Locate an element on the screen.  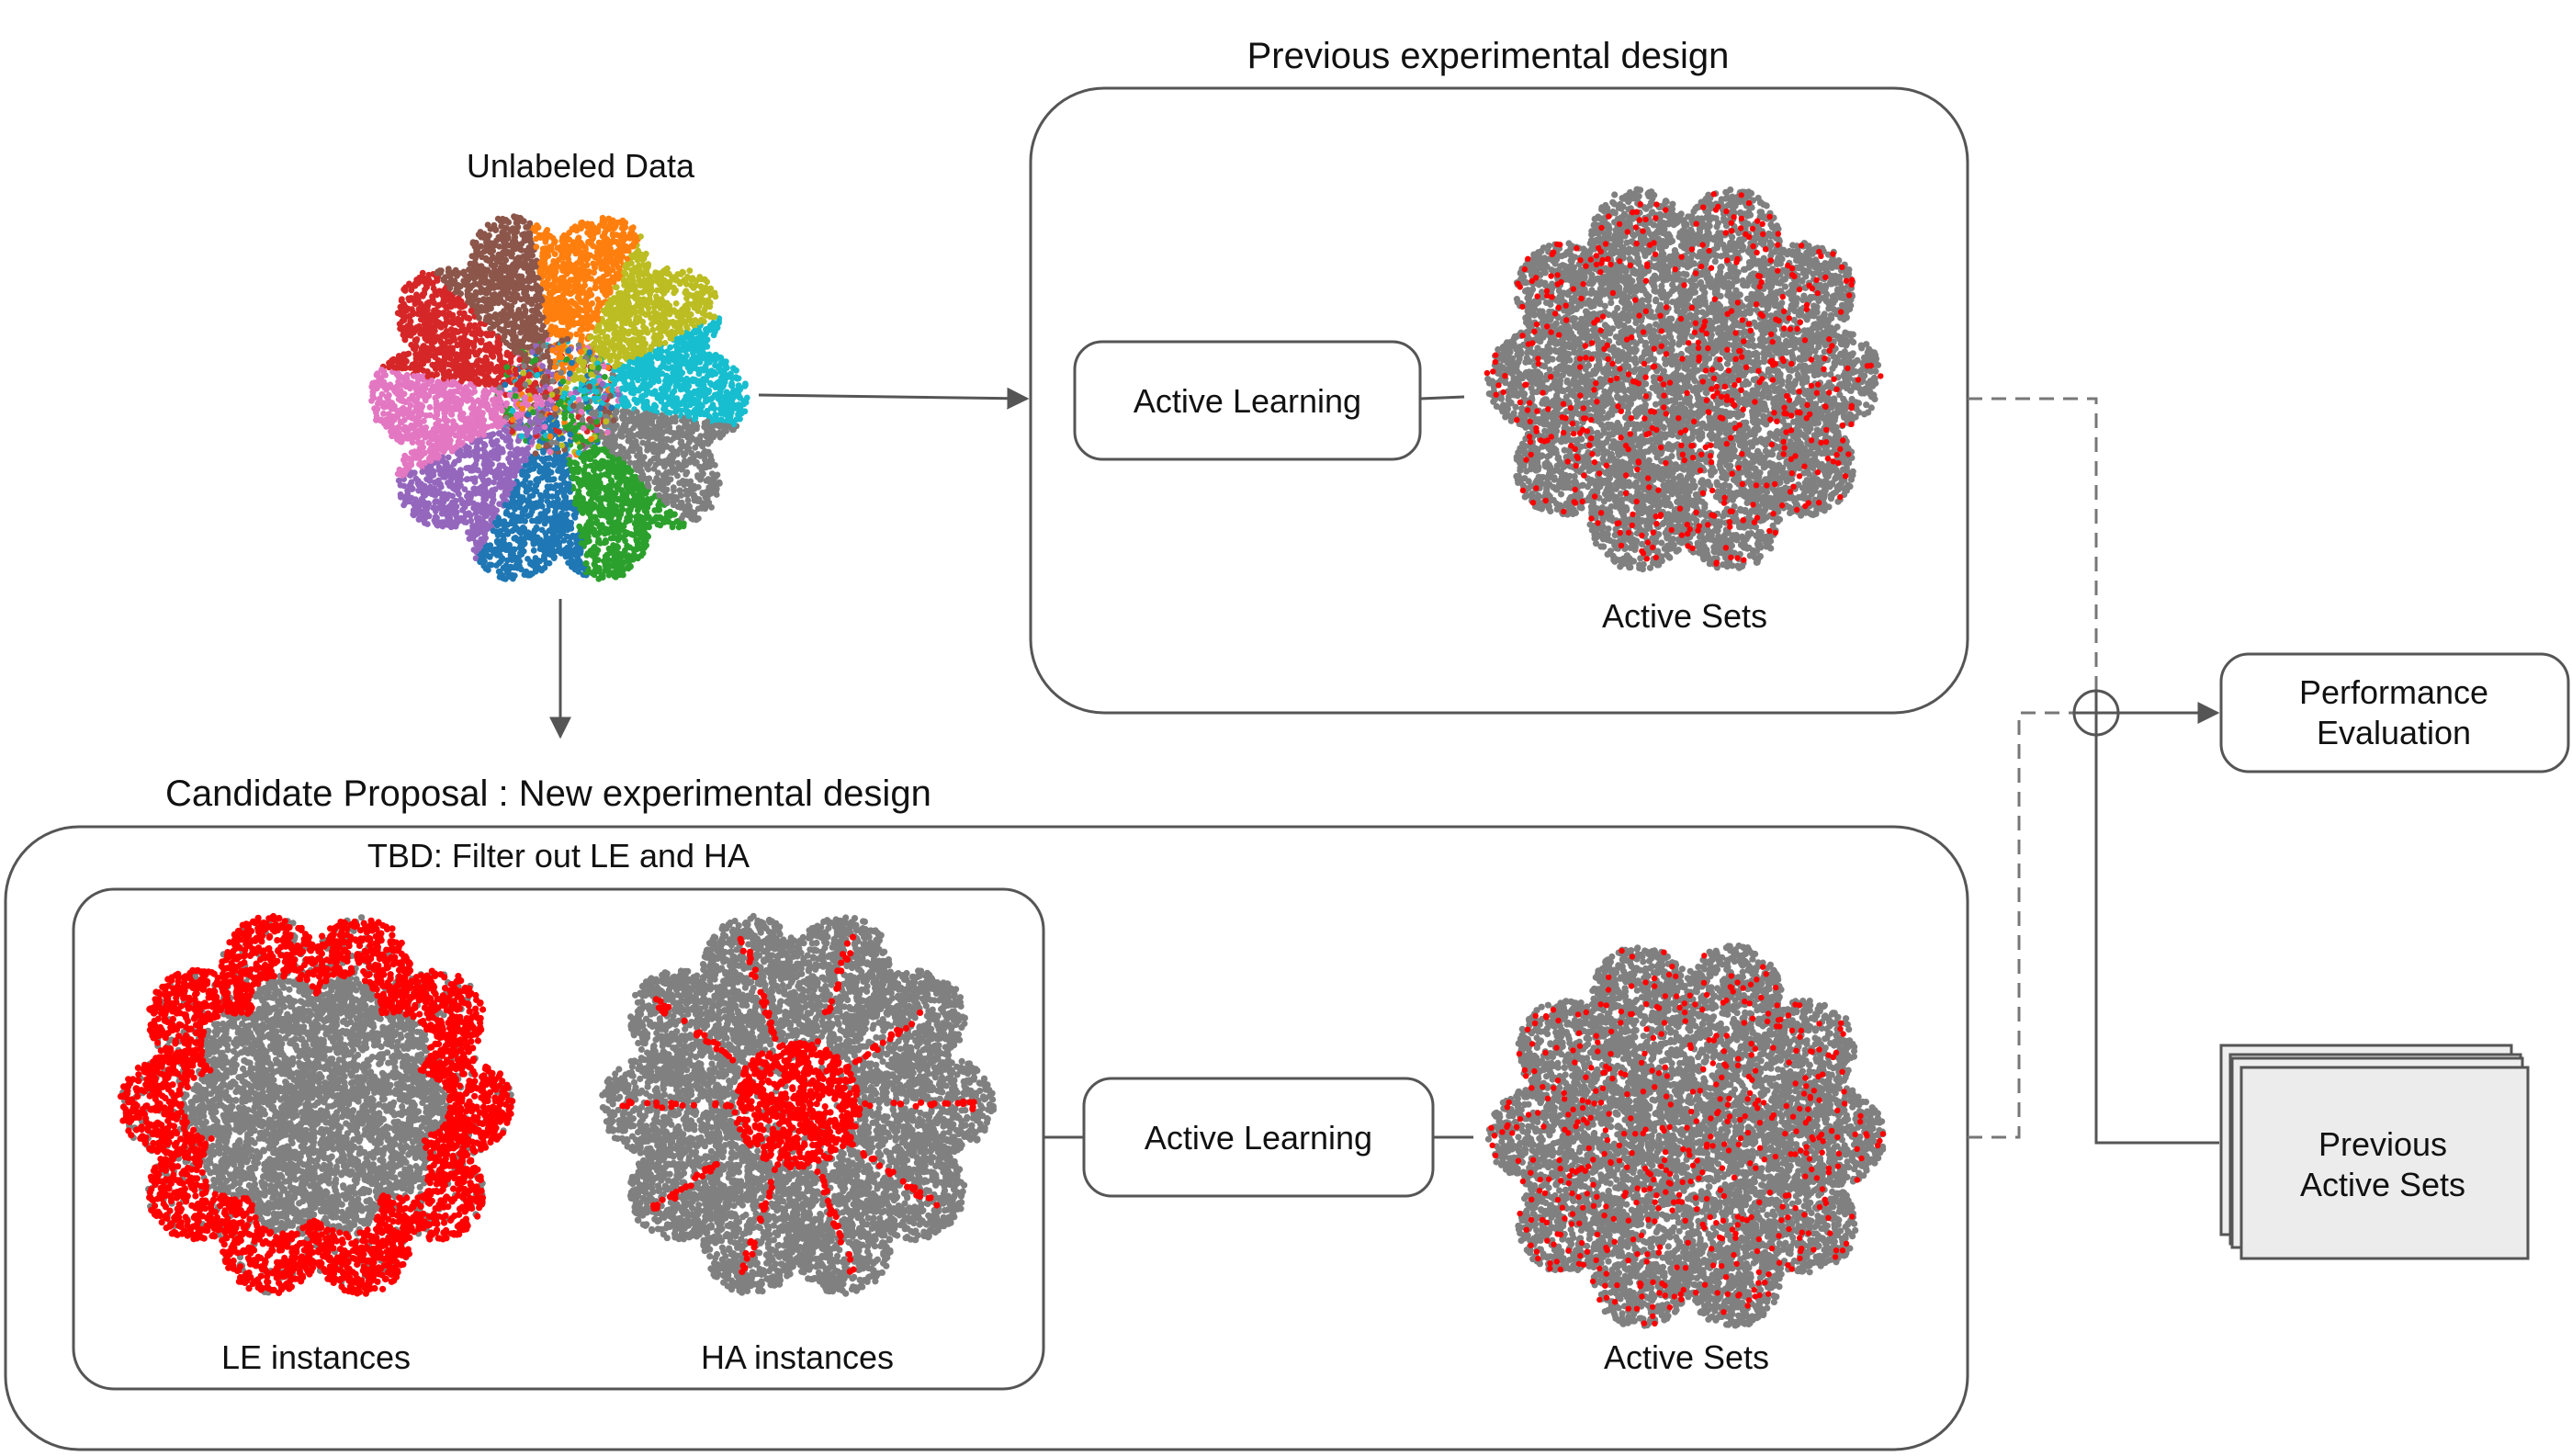
previous-active-learning-box is located at coordinates (1247, 400).